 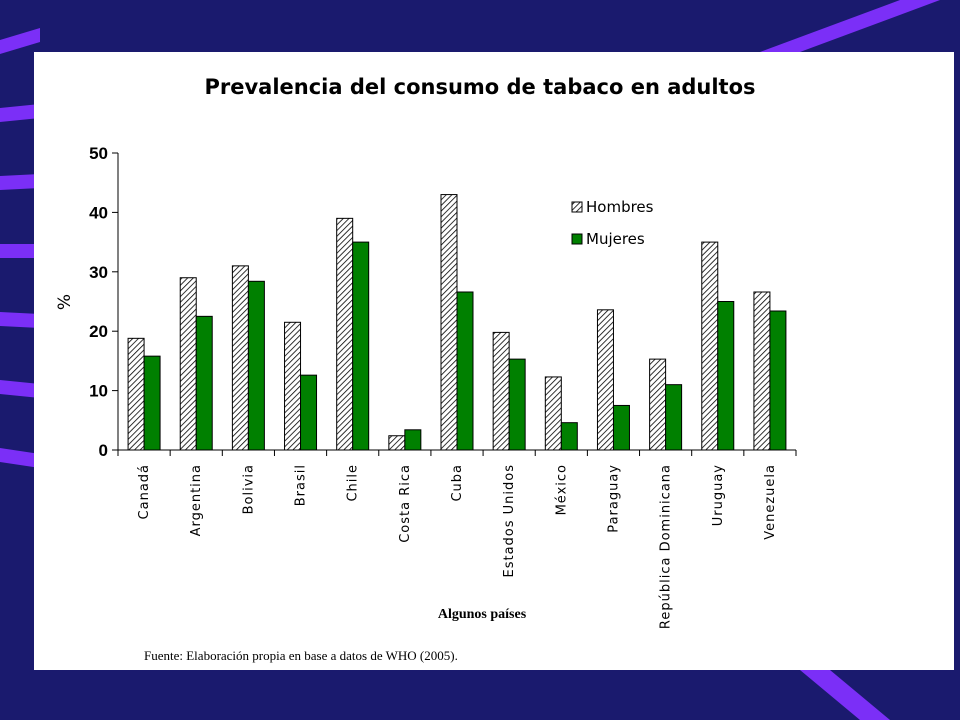 What do you see at coordinates (98, 212) in the screenshot?
I see `y-tick-label-40: 40` at bounding box center [98, 212].